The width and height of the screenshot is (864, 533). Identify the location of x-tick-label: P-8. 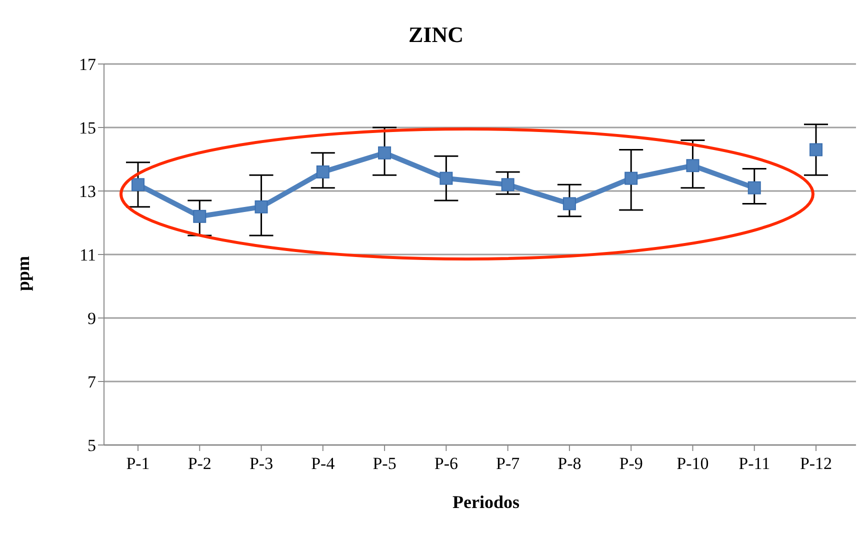
(570, 464).